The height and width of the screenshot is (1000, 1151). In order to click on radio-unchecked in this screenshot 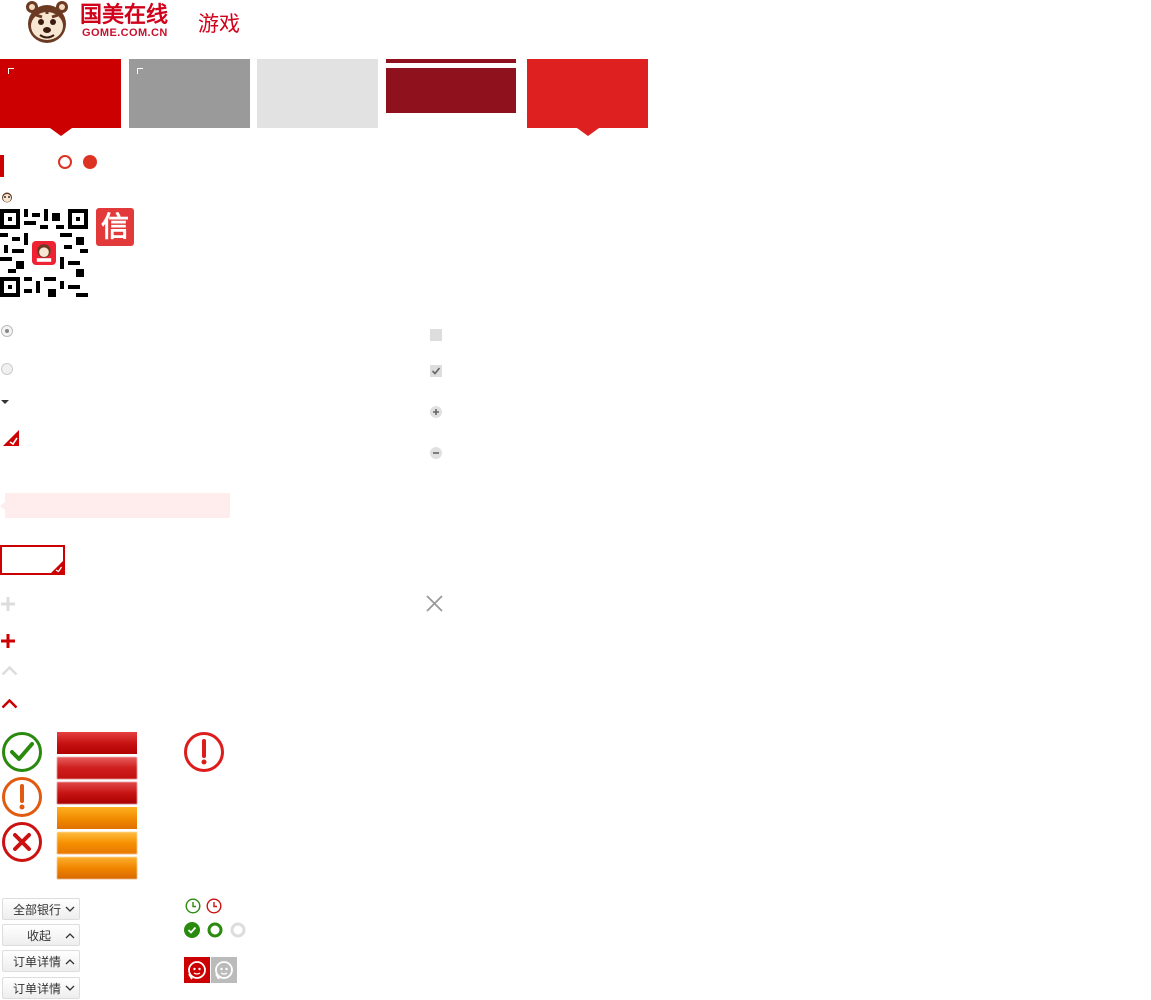, I will do `click(7, 369)`.